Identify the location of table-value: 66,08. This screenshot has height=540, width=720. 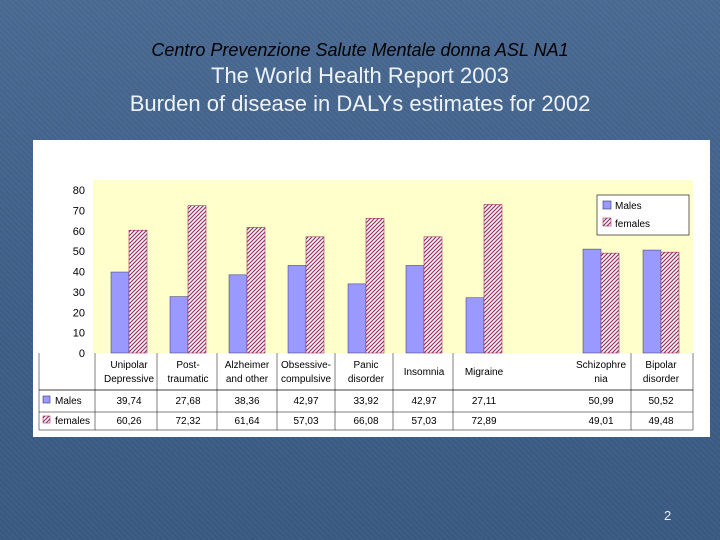
(365, 421).